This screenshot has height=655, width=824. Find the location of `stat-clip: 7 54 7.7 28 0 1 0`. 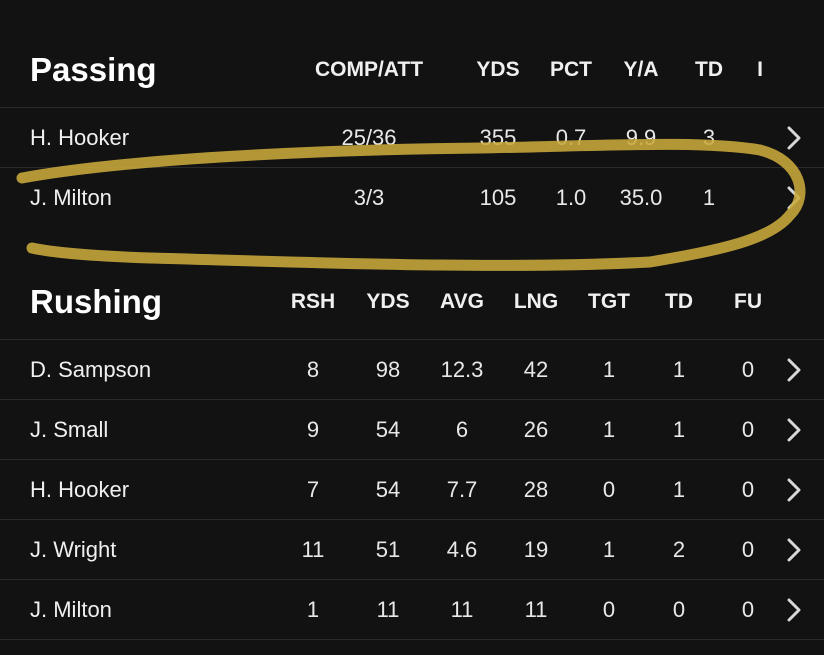

stat-clip: 7 54 7.7 28 0 1 0 is located at coordinates (383, 490).